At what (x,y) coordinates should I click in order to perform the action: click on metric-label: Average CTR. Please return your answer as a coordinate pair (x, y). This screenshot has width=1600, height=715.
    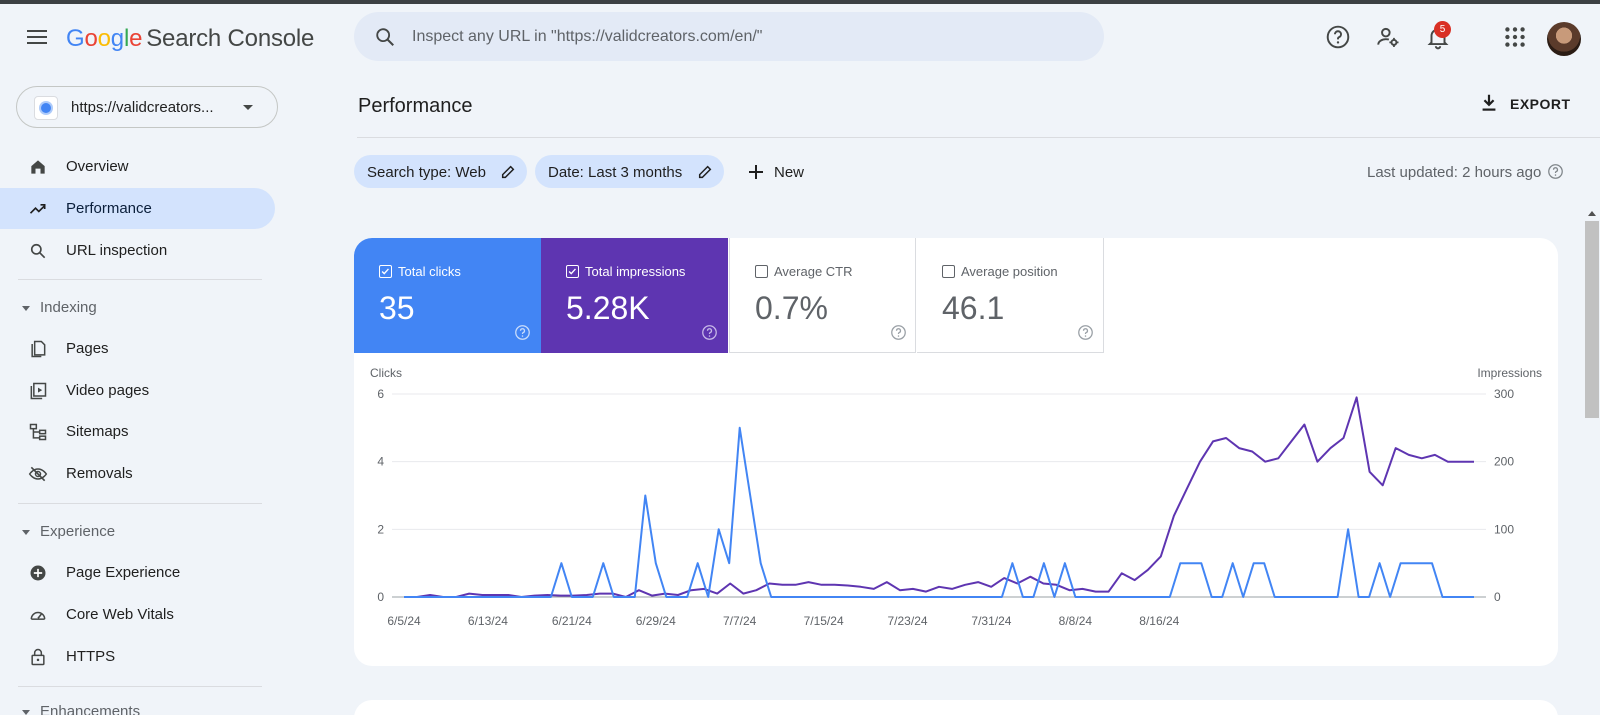
    Looking at the image, I should click on (813, 271).